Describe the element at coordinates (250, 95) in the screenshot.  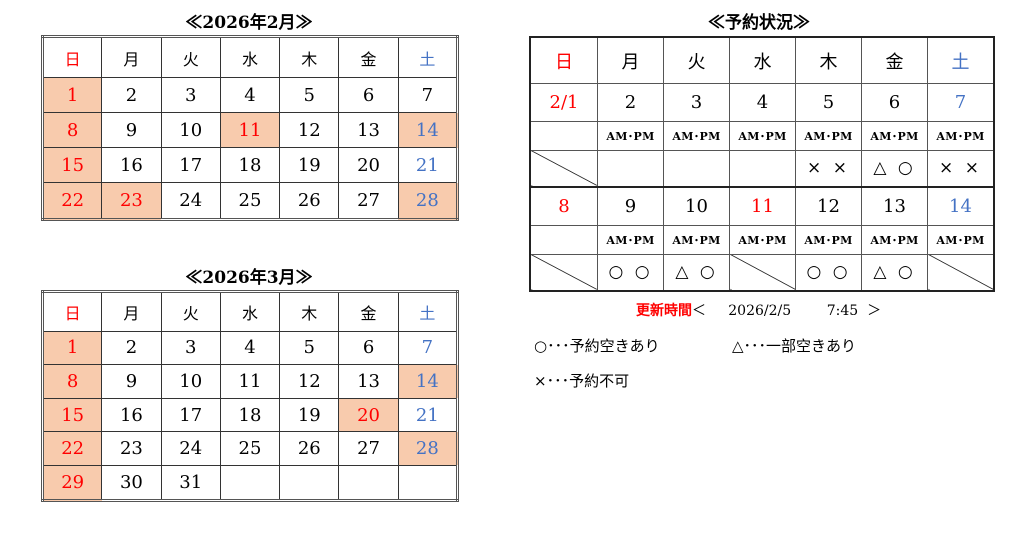
I see `day-cell: 4` at that location.